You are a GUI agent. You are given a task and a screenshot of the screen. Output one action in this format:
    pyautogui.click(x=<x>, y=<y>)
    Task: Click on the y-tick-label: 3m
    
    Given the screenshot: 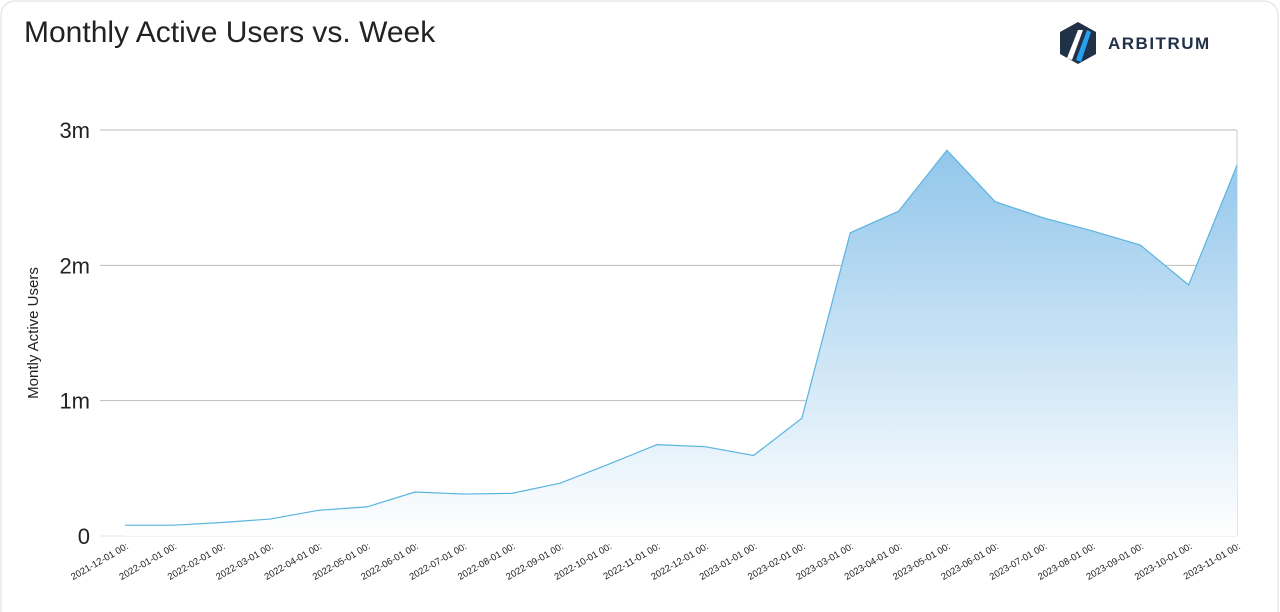 What is the action you would take?
    pyautogui.click(x=74, y=130)
    